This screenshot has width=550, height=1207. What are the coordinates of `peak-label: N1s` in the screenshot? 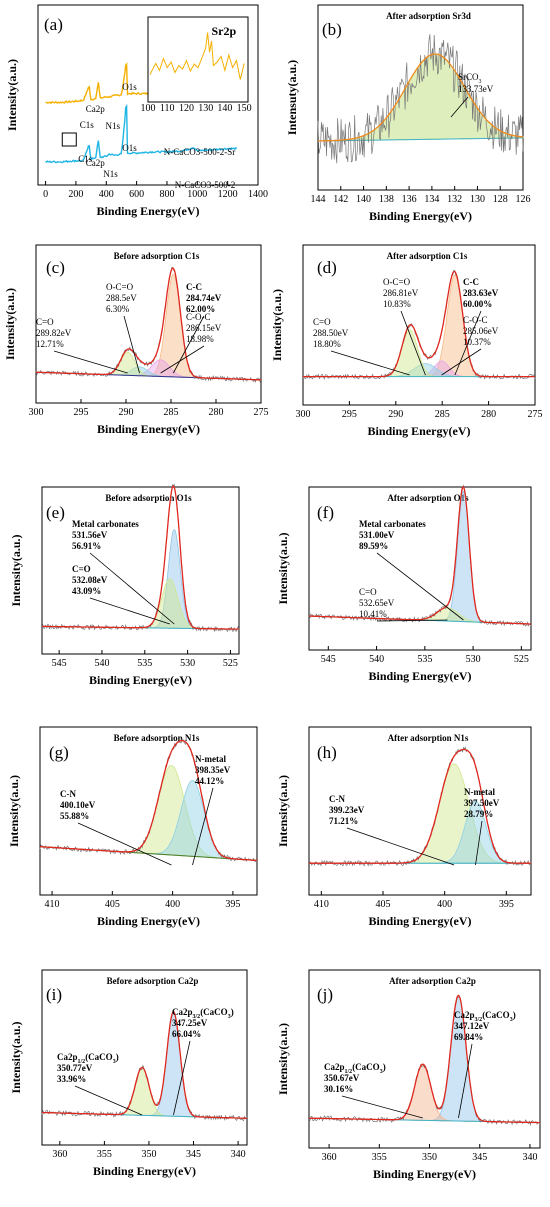 It's located at (110, 174).